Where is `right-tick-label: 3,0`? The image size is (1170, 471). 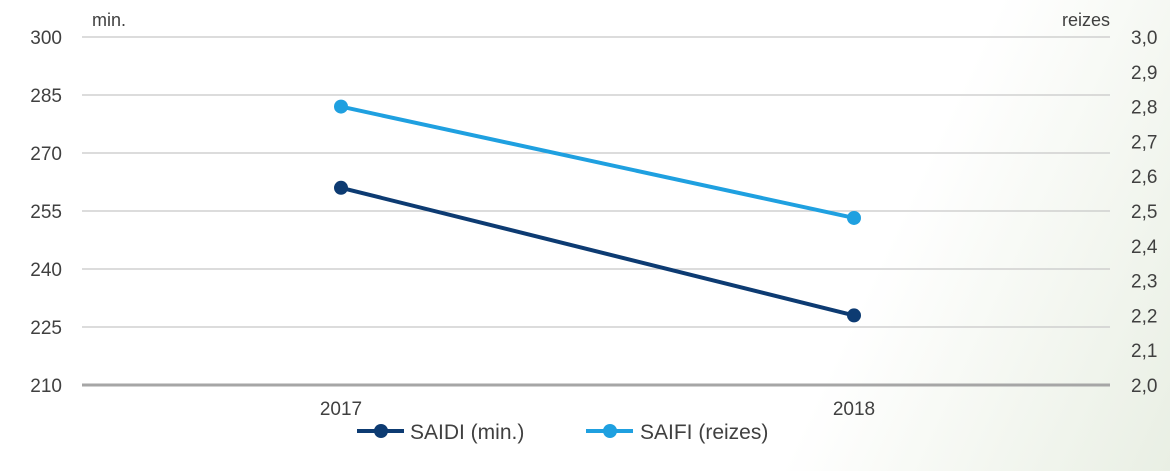 right-tick-label: 3,0 is located at coordinates (1144, 38).